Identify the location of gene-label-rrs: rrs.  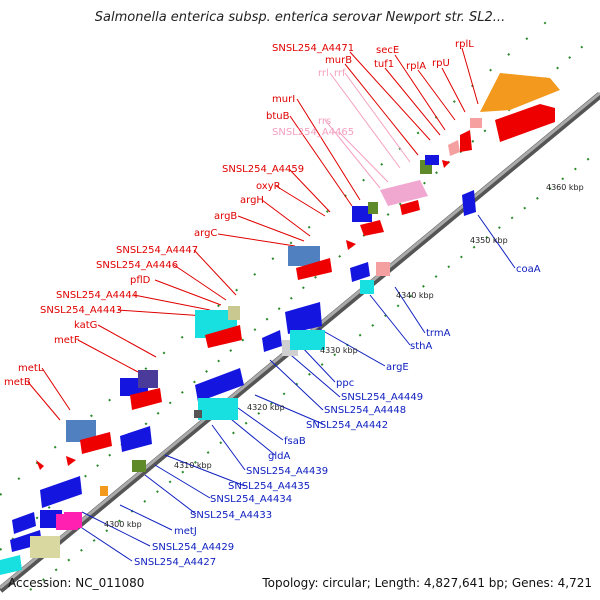
(324, 121).